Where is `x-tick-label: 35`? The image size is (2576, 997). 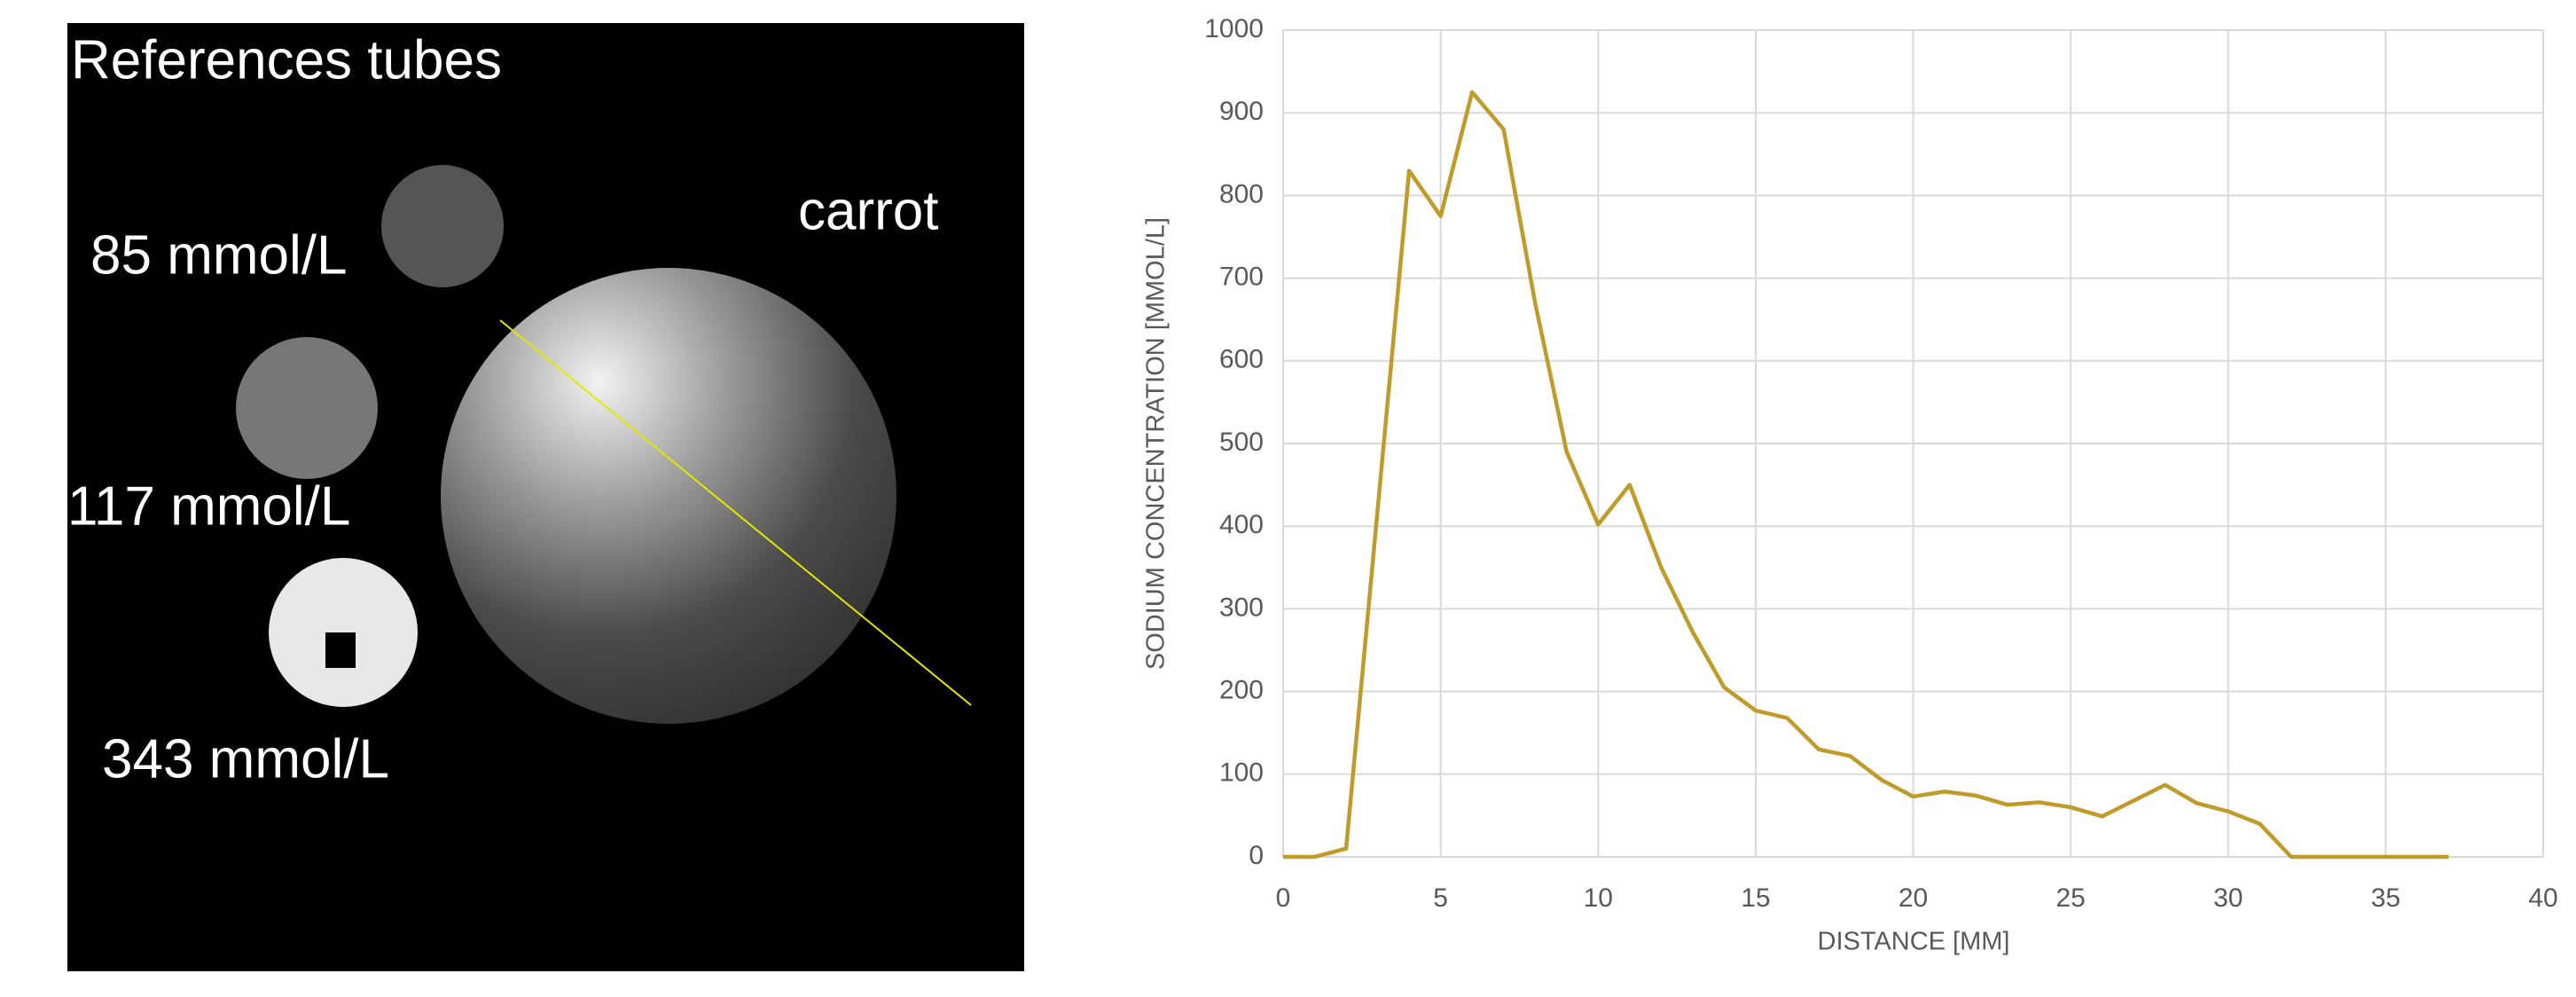 x-tick-label: 35 is located at coordinates (2385, 898).